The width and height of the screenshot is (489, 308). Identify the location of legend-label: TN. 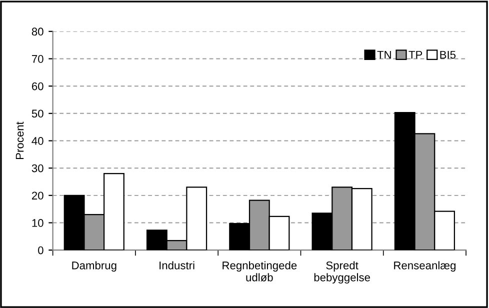
(384, 54).